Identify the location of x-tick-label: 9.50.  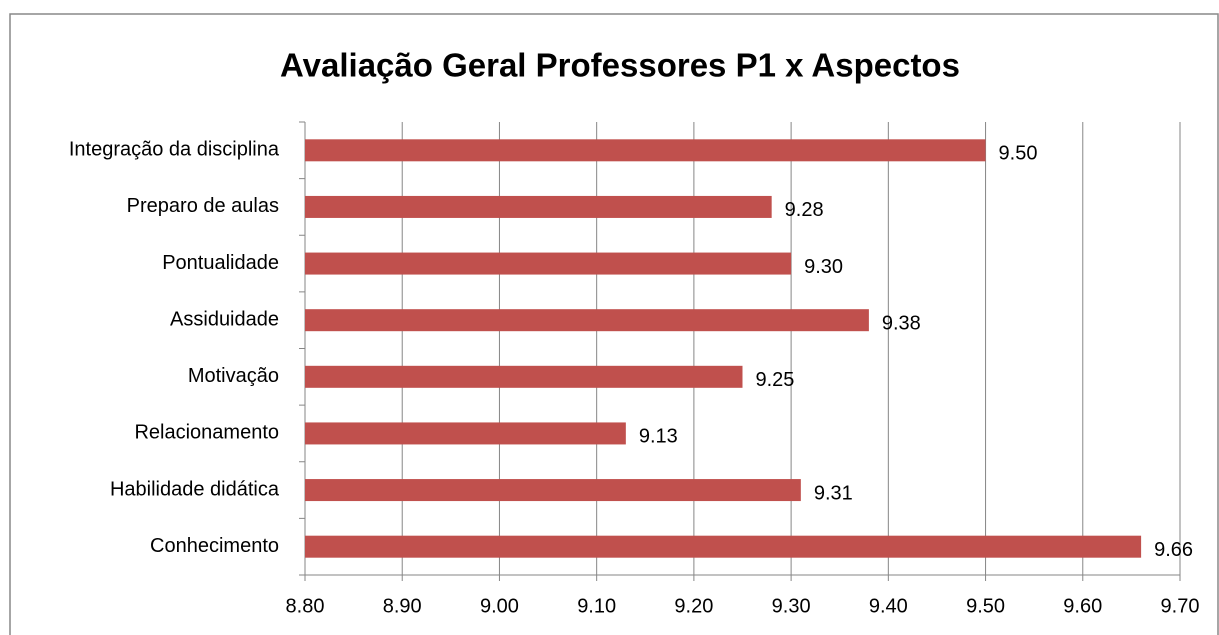
(985, 606).